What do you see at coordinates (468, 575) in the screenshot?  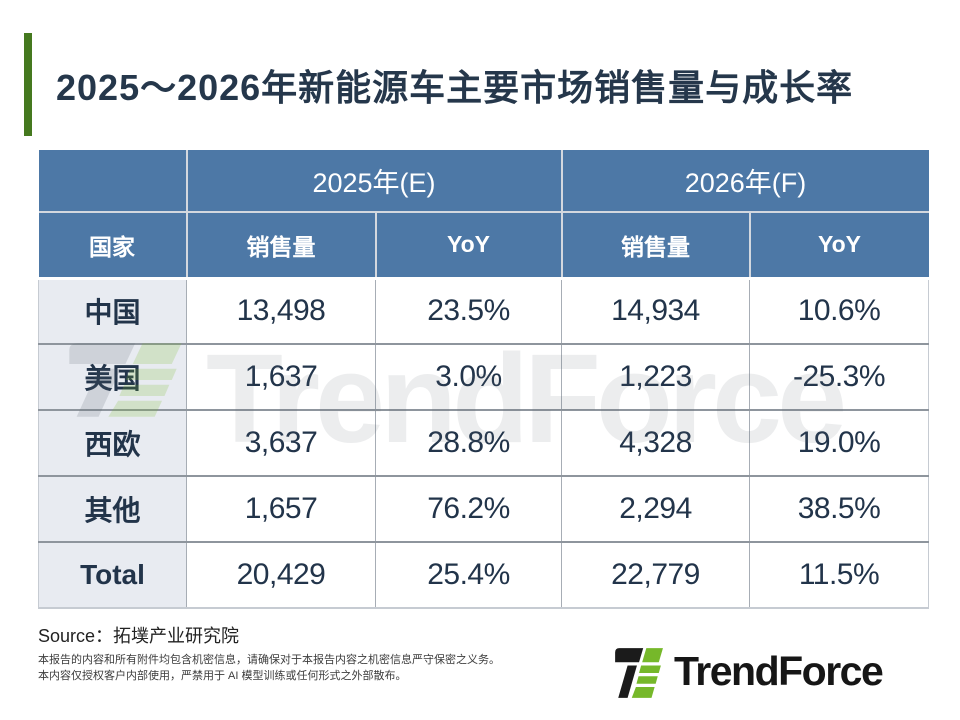 I see `cell-yoy-2025: 25.4%` at bounding box center [468, 575].